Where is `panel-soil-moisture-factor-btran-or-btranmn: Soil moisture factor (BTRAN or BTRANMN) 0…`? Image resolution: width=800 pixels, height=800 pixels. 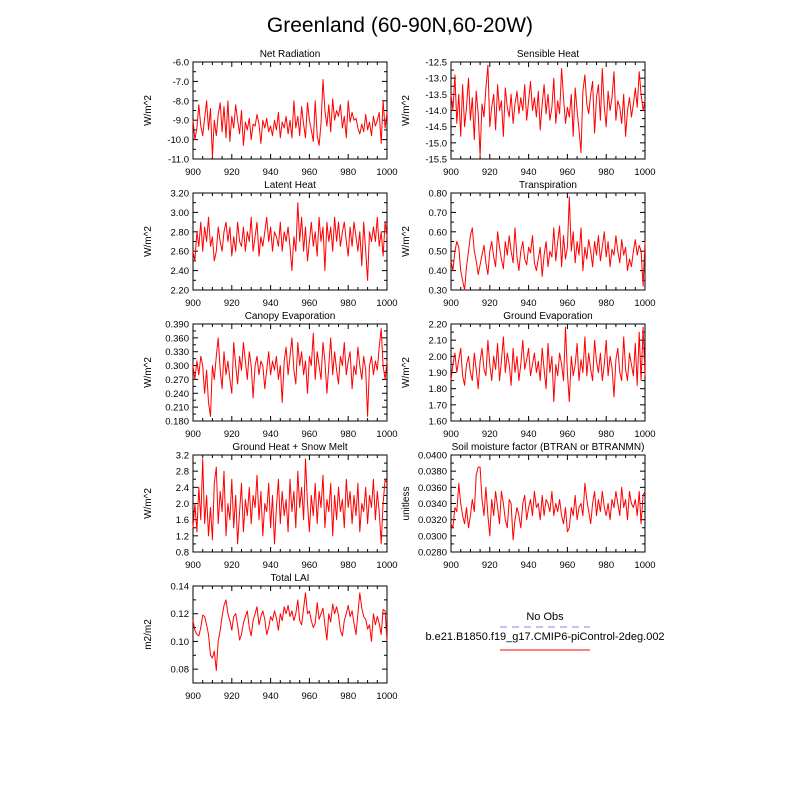 panel-soil-moisture-factor-btran-or-btranmn: Soil moisture factor (BTRAN or BTRANMN) 0… is located at coordinates (528, 506).